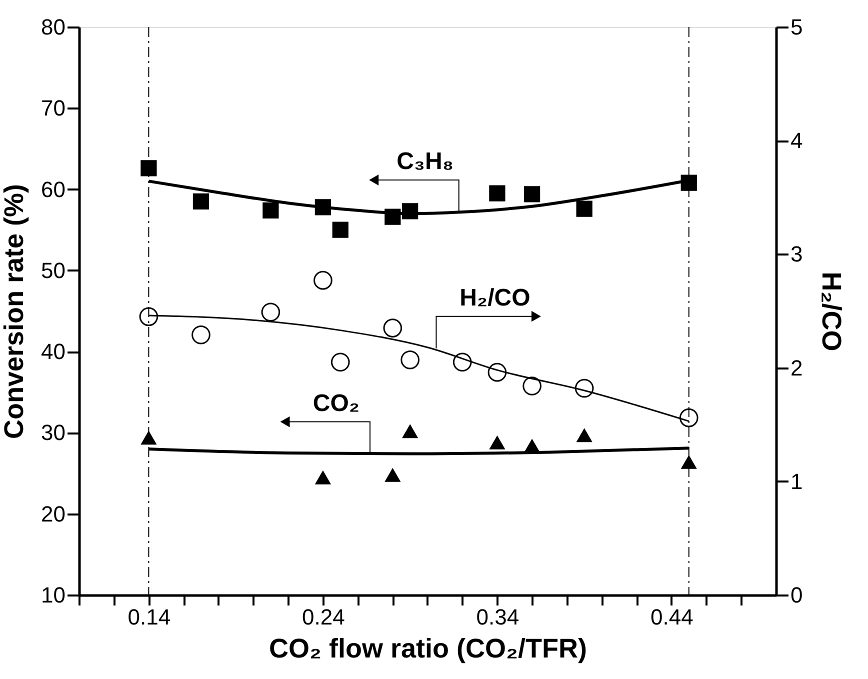  What do you see at coordinates (498, 617) in the screenshot?
I see `x-tick-label: 0.34` at bounding box center [498, 617].